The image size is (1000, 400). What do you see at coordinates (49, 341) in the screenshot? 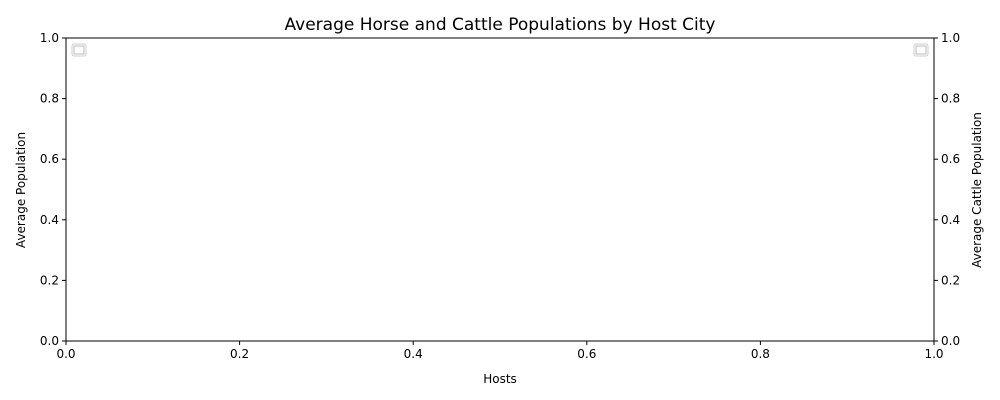
I see `y-tick-label: 0.0` at bounding box center [49, 341].